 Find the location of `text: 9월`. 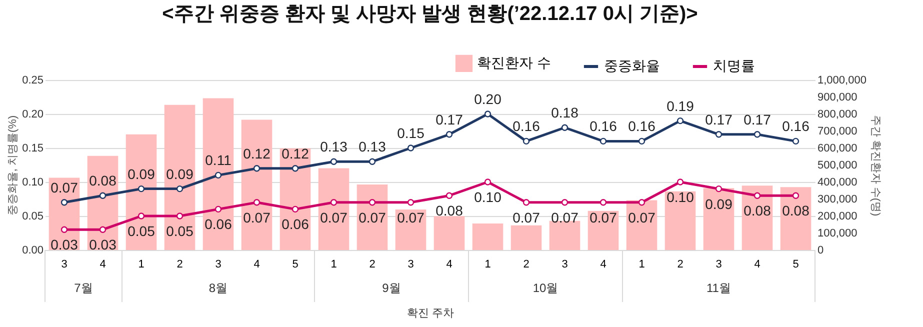

text: 9월 is located at coordinates (391, 288).